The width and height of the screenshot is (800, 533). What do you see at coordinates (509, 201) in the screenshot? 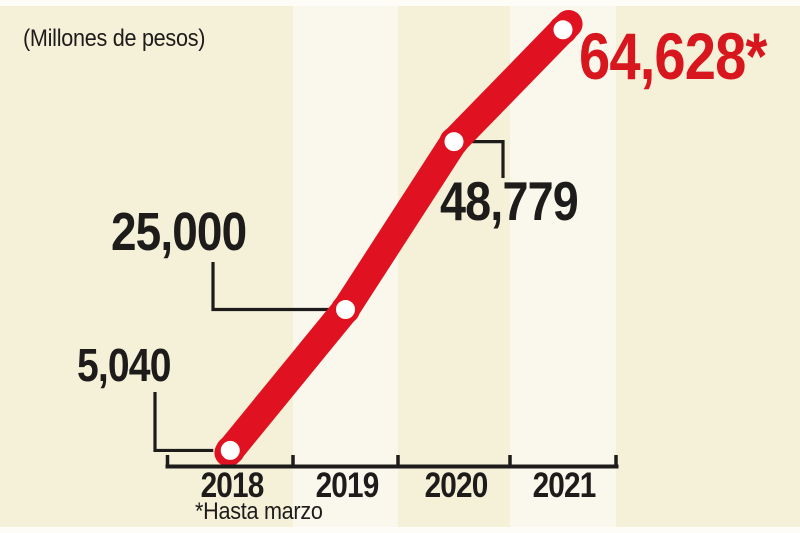
I see `value-label-2020: 48,779` at bounding box center [509, 201].